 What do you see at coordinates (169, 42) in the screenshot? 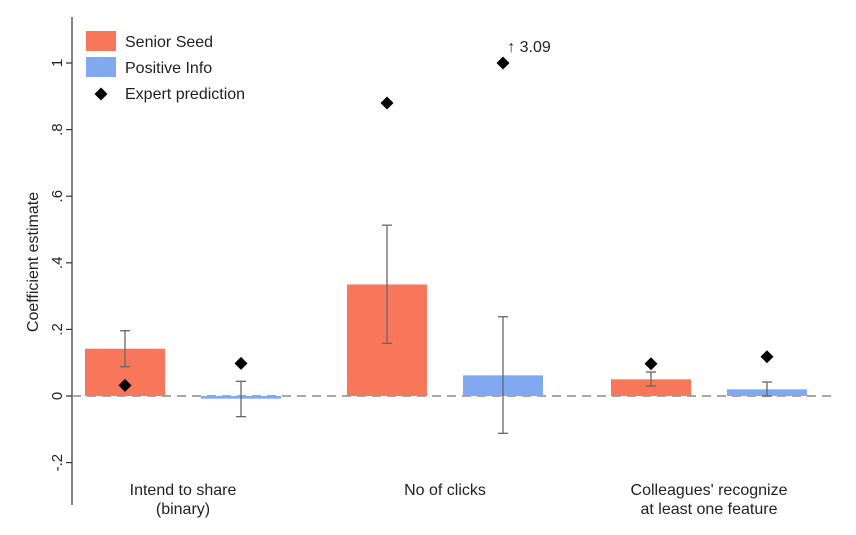
I see `legend-label: Senior Seed` at bounding box center [169, 42].